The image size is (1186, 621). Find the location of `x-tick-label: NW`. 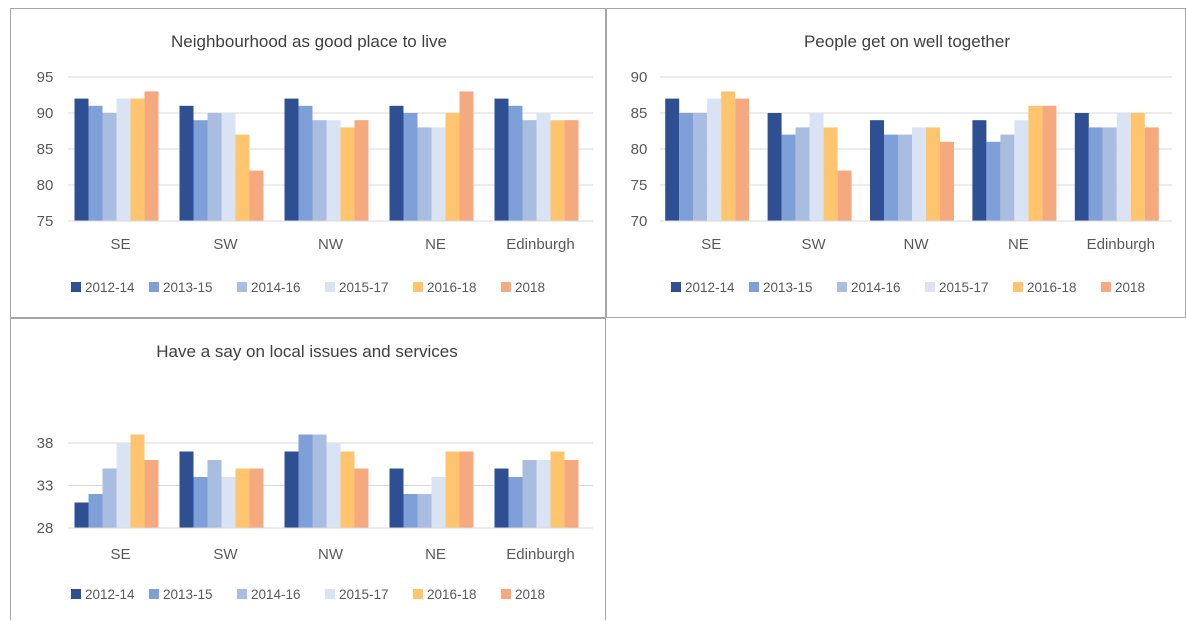

x-tick-label: NW is located at coordinates (331, 554).